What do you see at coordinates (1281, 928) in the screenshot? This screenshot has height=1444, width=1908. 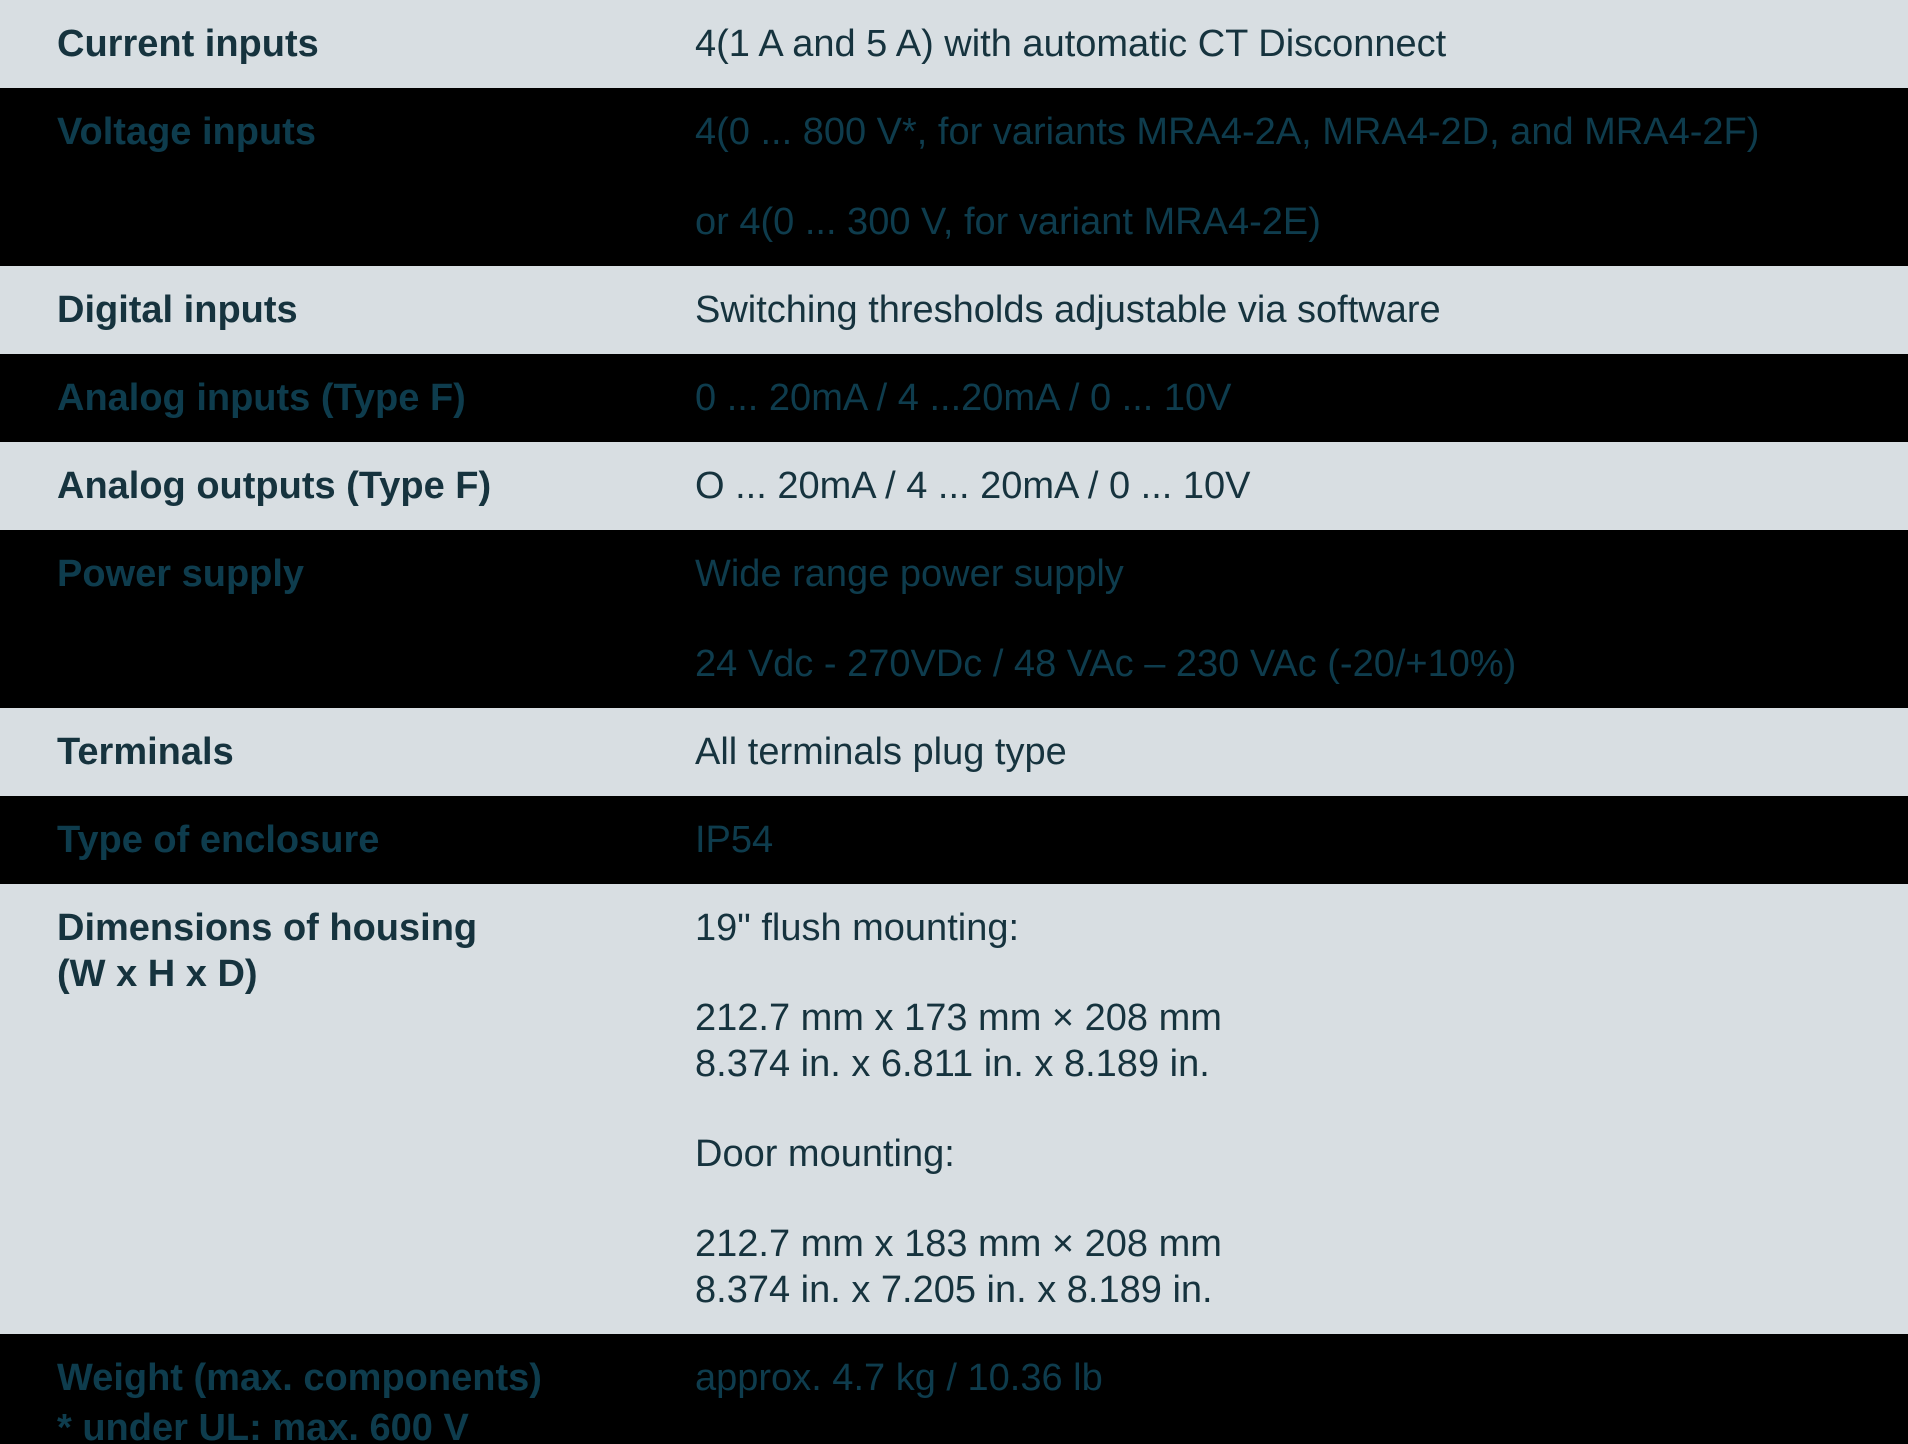 I see `value-paragraph: 19" flush mounting:` at bounding box center [1281, 928].